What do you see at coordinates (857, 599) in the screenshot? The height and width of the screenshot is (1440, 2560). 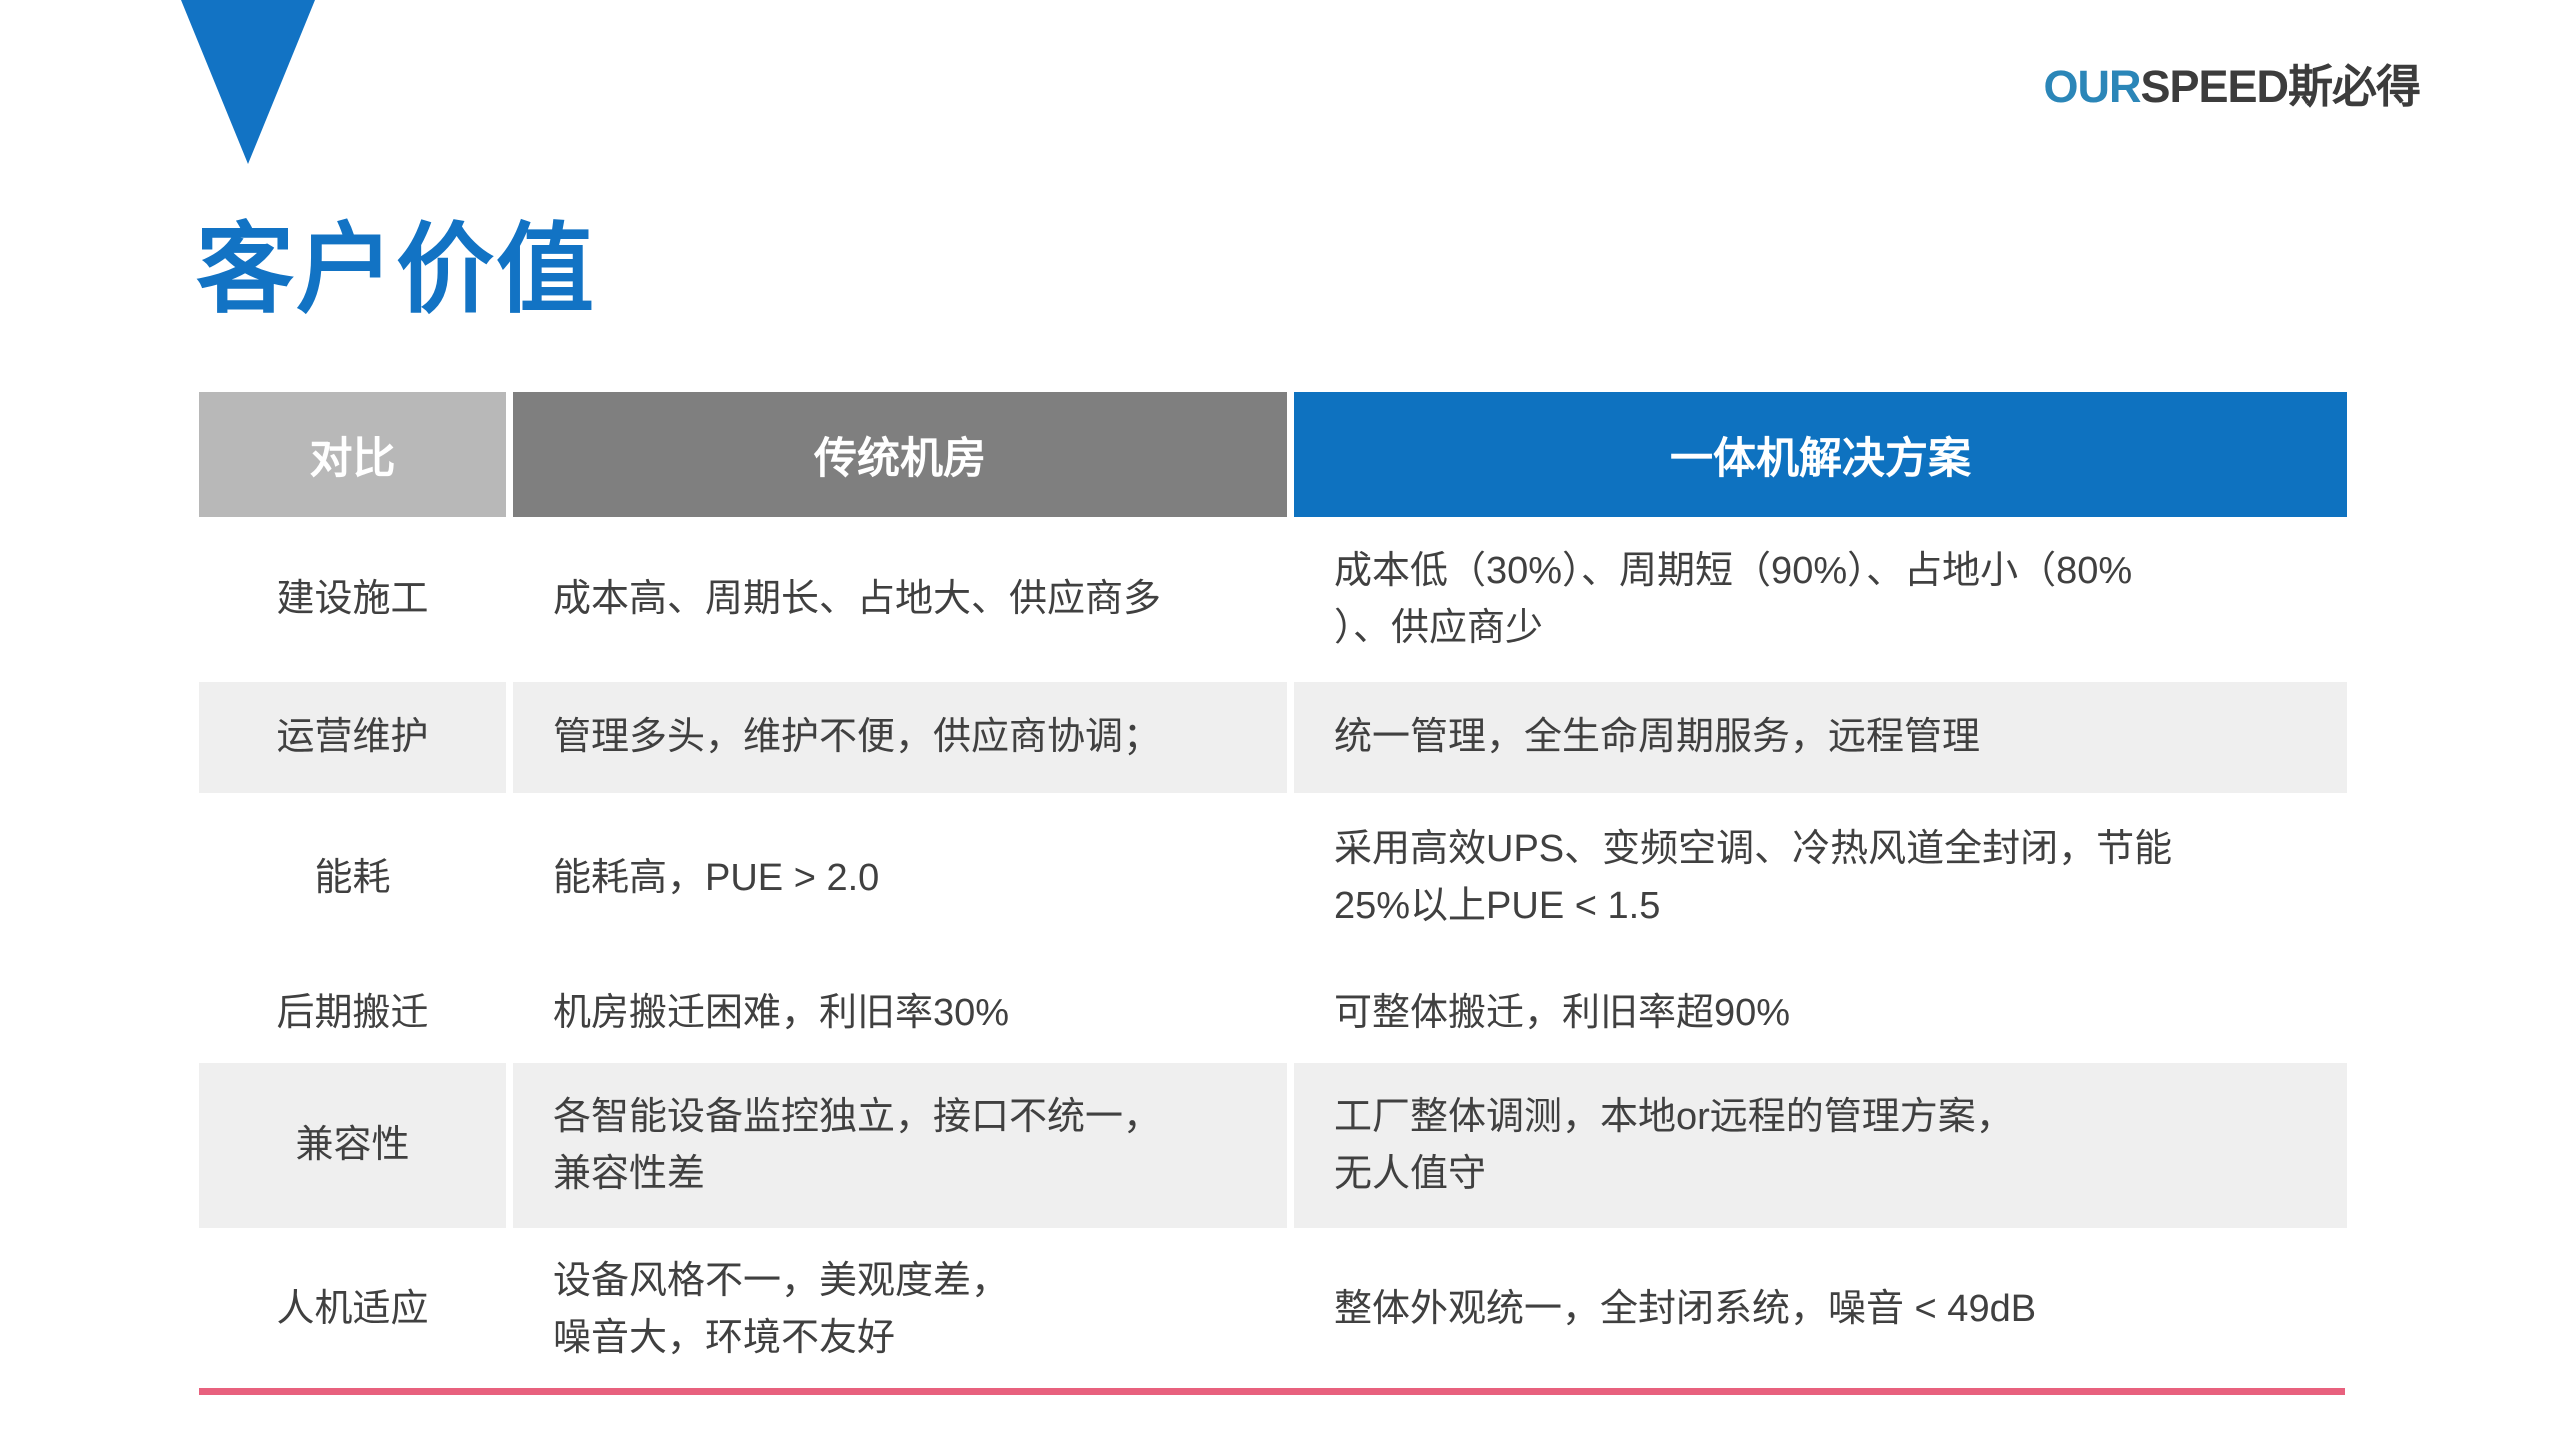 I see `row-traditional-value: 成本高、周期长、占地大、供应商多` at bounding box center [857, 599].